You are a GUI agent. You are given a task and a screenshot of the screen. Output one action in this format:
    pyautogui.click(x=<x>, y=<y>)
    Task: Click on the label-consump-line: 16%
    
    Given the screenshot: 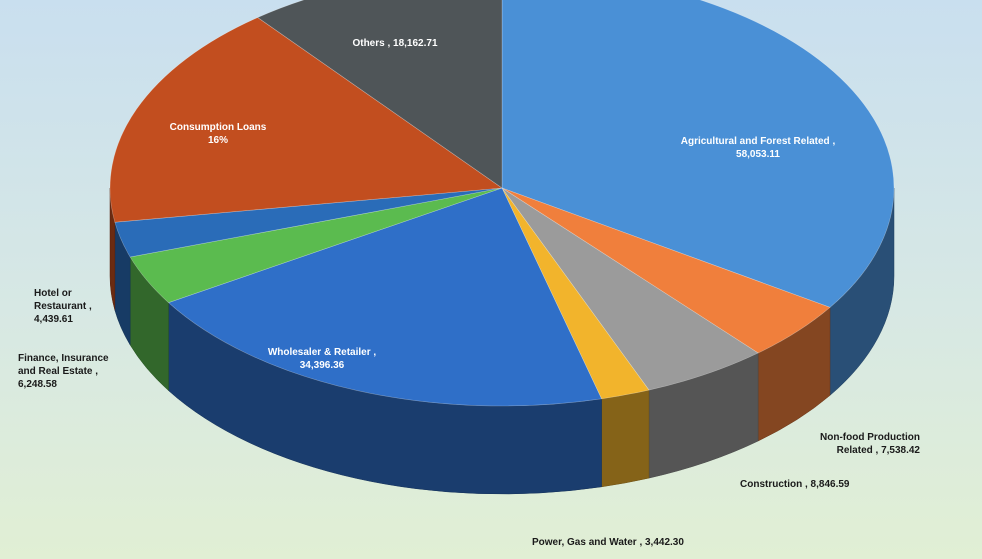 What is the action you would take?
    pyautogui.click(x=218, y=140)
    